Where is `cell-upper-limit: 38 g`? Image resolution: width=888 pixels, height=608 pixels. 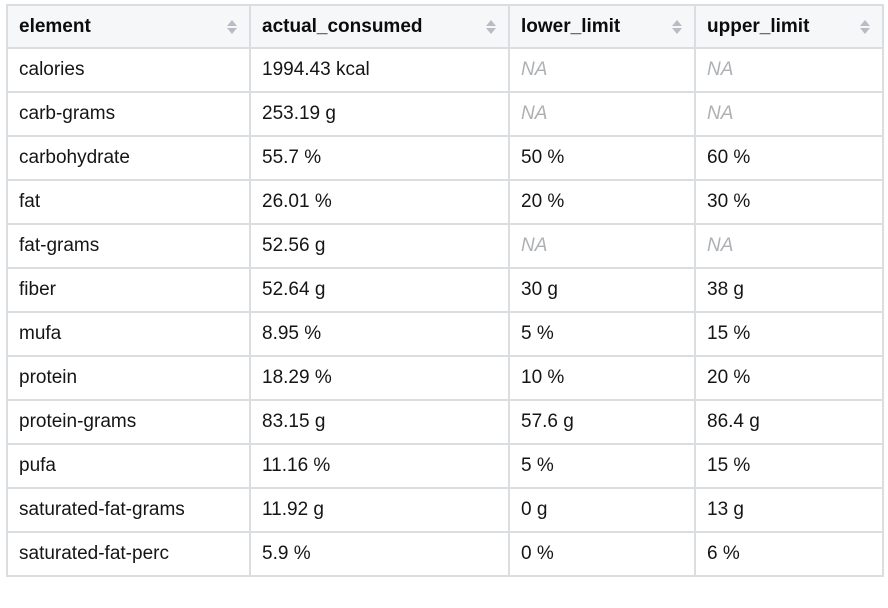 cell-upper-limit: 38 g is located at coordinates (789, 290).